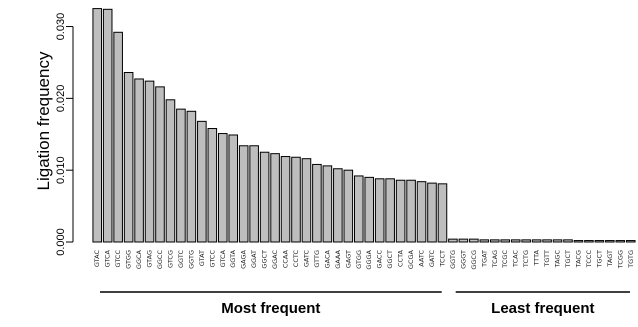 This screenshot has height=327, width=638. What do you see at coordinates (286, 258) in the screenshot?
I see `category-tick-label: CCAA` at bounding box center [286, 258].